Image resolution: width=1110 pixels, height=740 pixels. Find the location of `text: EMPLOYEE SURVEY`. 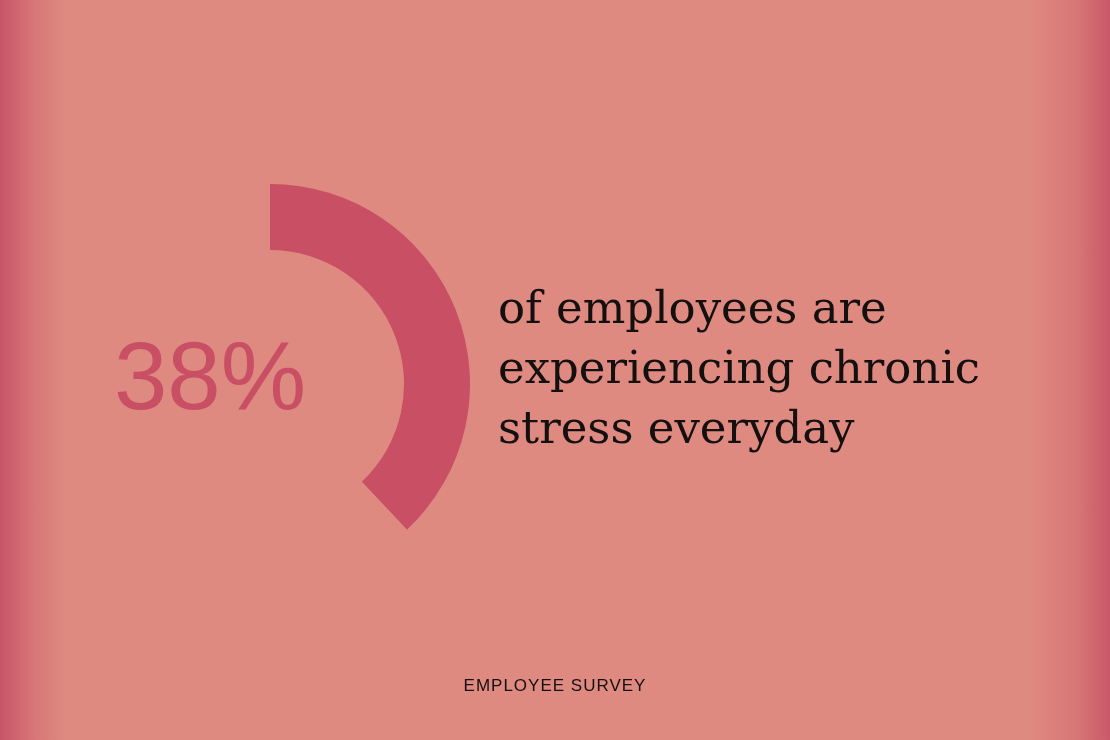

text: EMPLOYEE SURVEY is located at coordinates (555, 686).